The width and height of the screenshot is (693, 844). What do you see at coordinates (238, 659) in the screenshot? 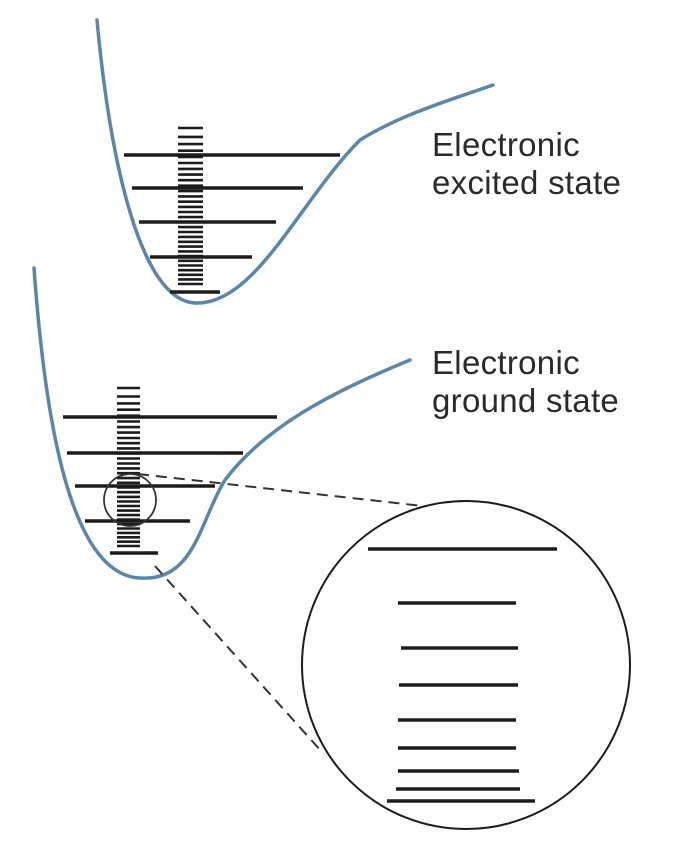
I see `zoom-guide-line-lower` at bounding box center [238, 659].